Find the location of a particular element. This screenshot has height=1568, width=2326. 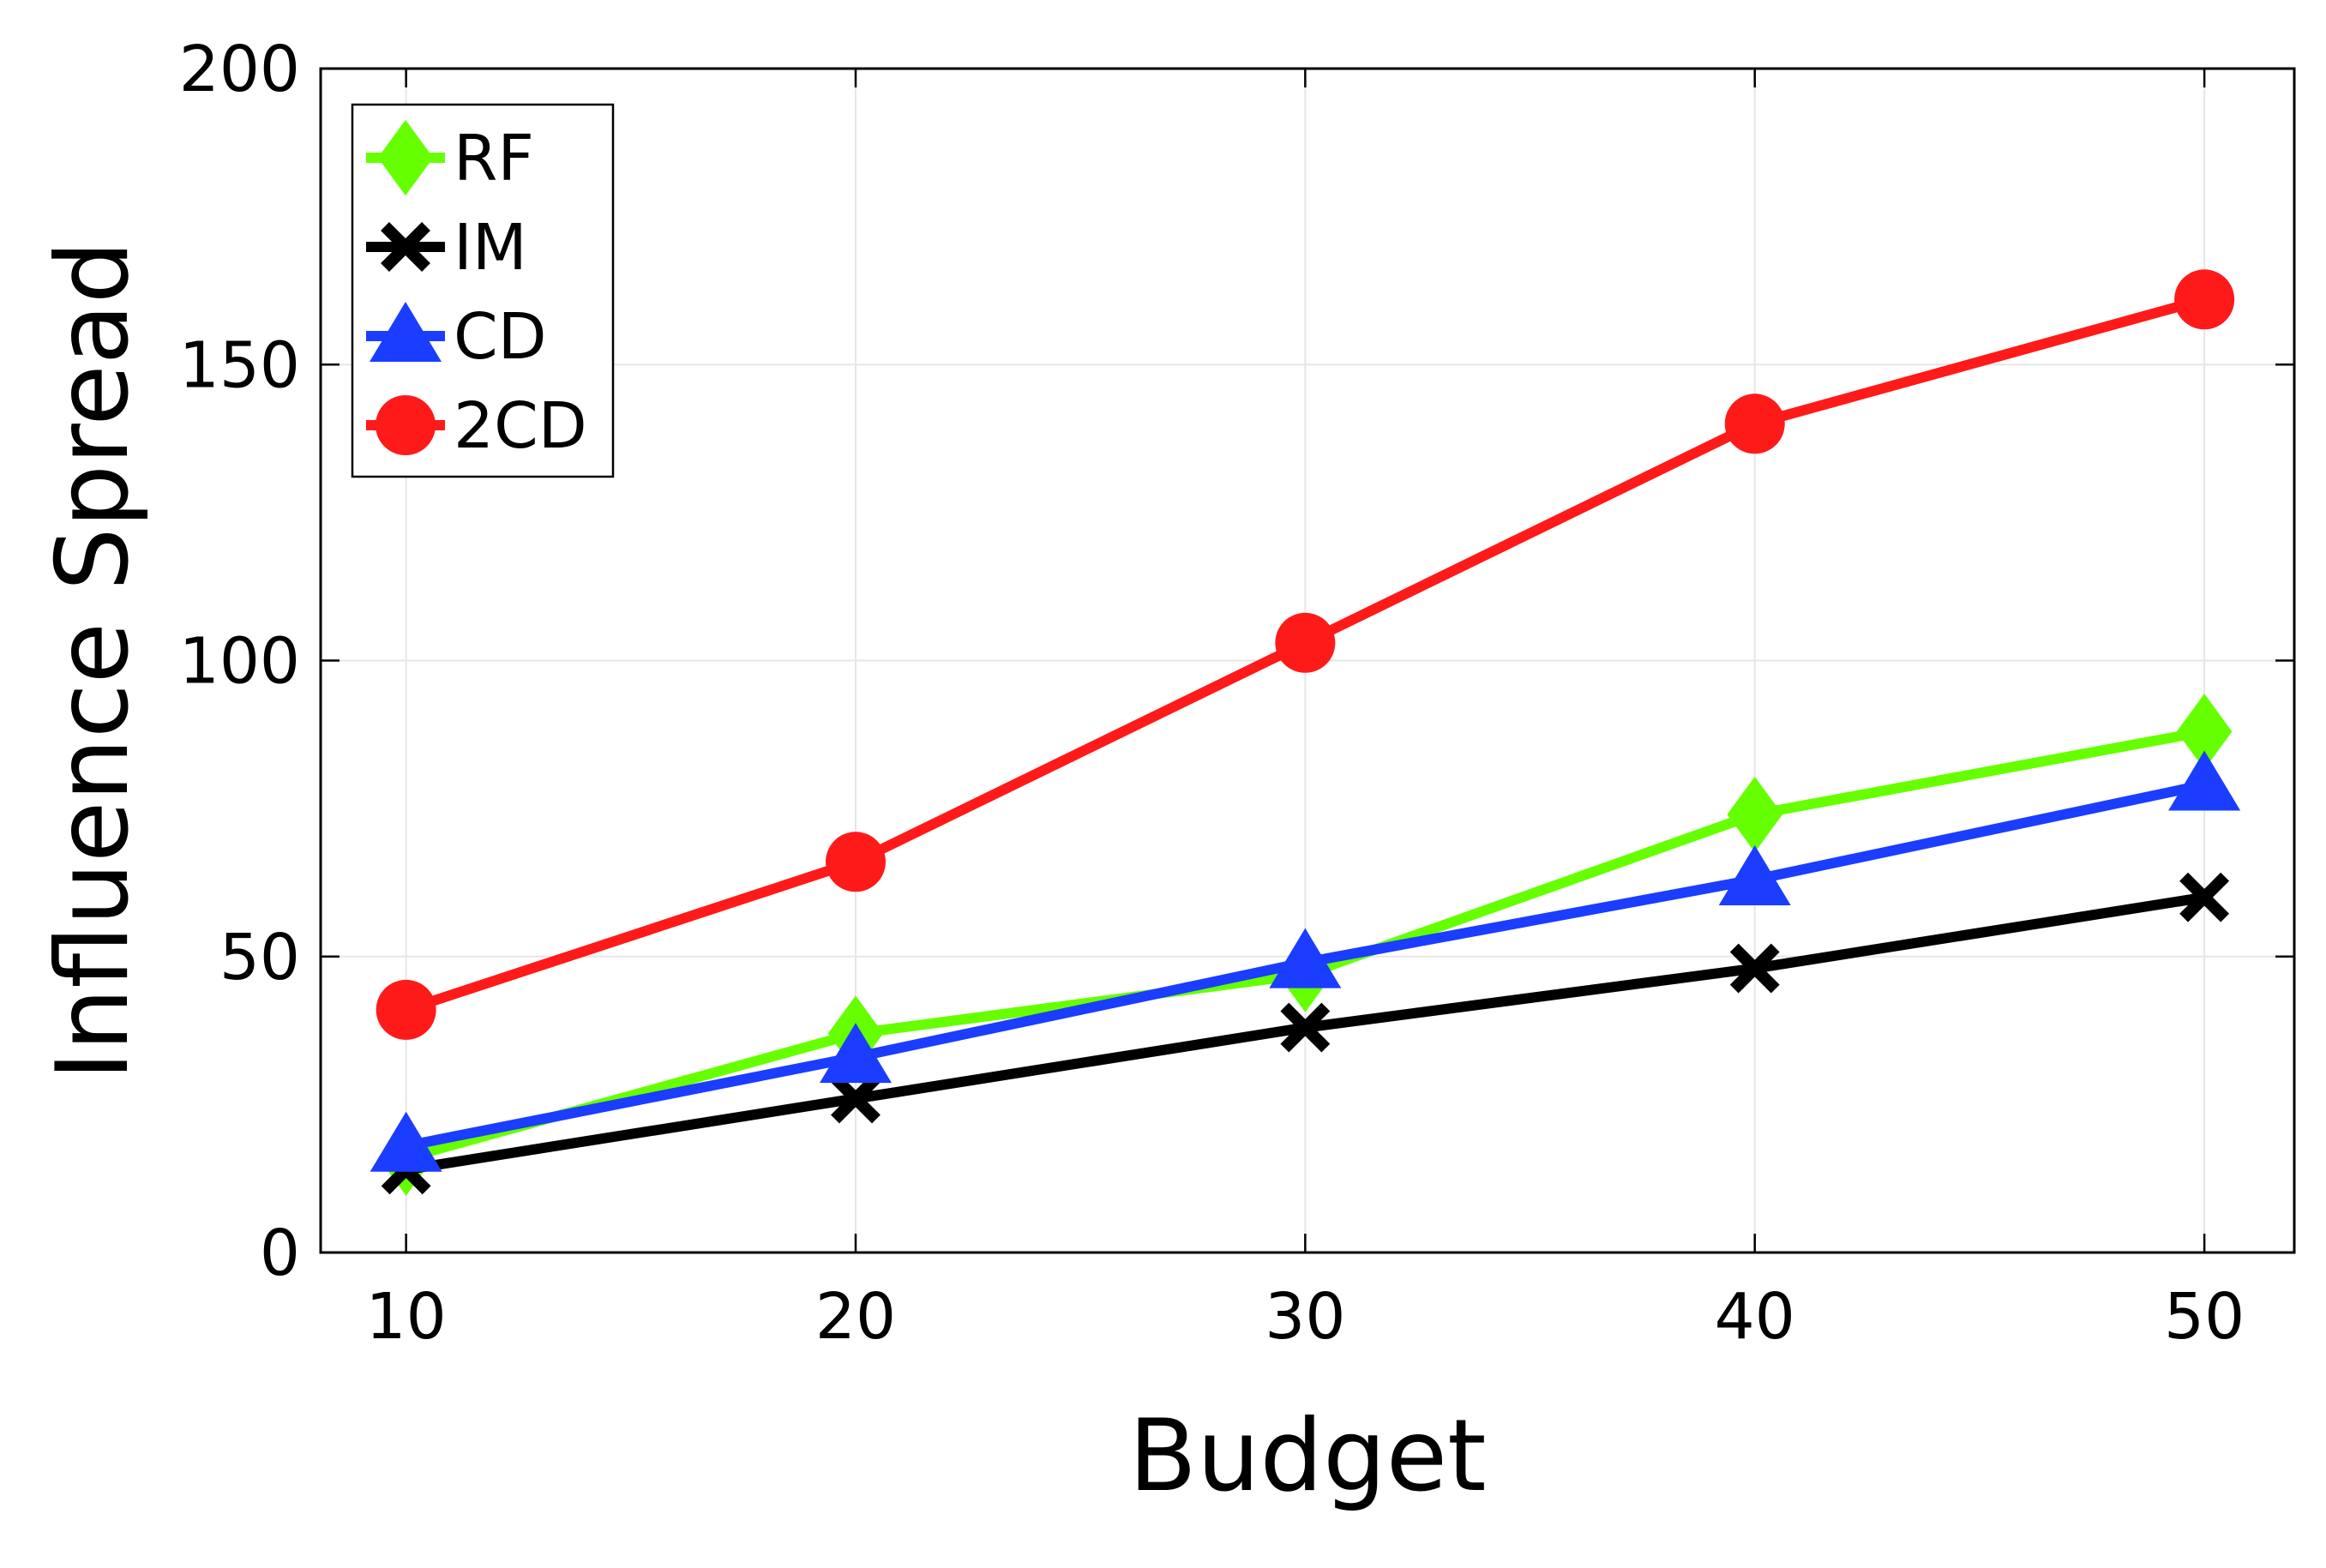

x-tick-label: 50 is located at coordinates (2204, 1317).